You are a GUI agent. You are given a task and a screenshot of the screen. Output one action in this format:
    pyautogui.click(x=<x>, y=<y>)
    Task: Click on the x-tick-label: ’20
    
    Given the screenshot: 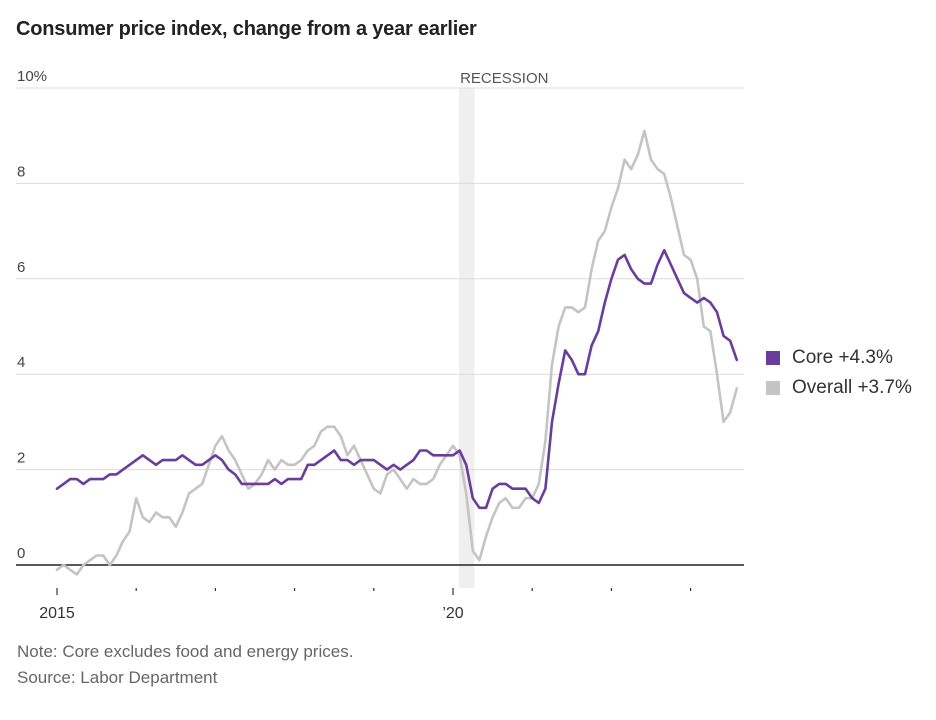 What is the action you would take?
    pyautogui.click(x=452, y=613)
    